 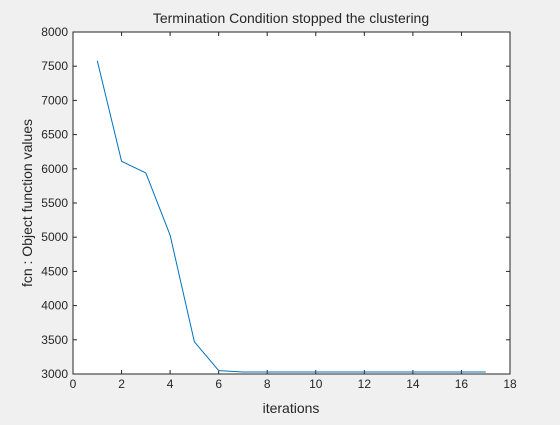 What do you see at coordinates (316, 384) in the screenshot?
I see `x-tick-label: 10` at bounding box center [316, 384].